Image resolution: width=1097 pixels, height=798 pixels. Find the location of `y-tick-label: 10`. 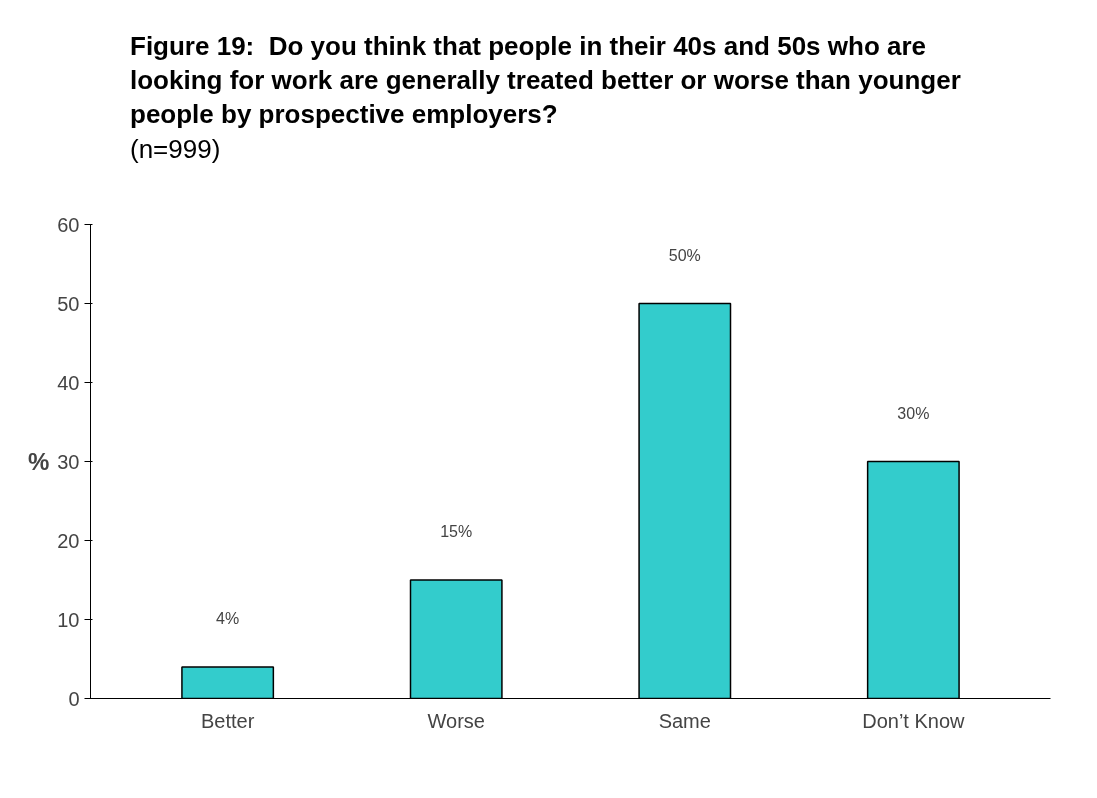

y-tick-label: 10 is located at coordinates (68, 619).